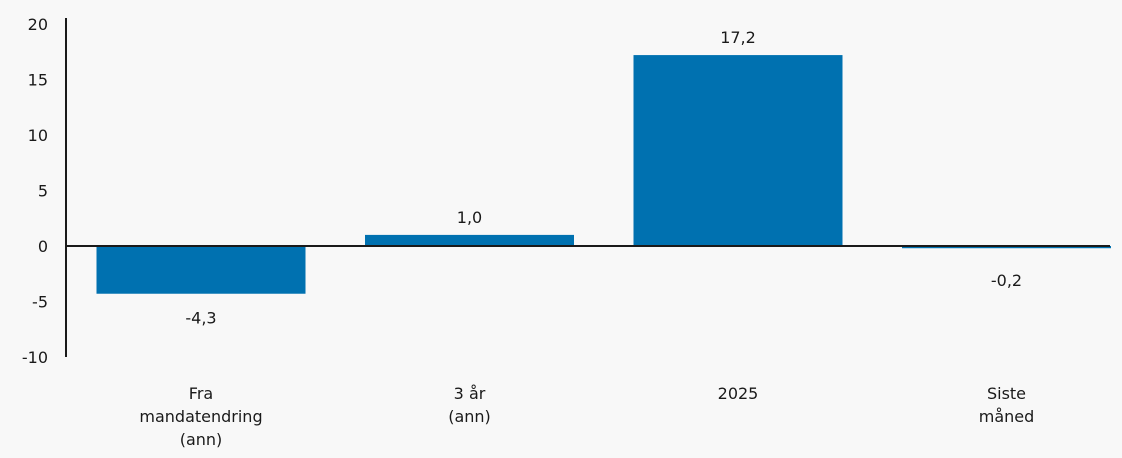 The image size is (1122, 458). I want to click on category-label: 2025, so click(738, 393).